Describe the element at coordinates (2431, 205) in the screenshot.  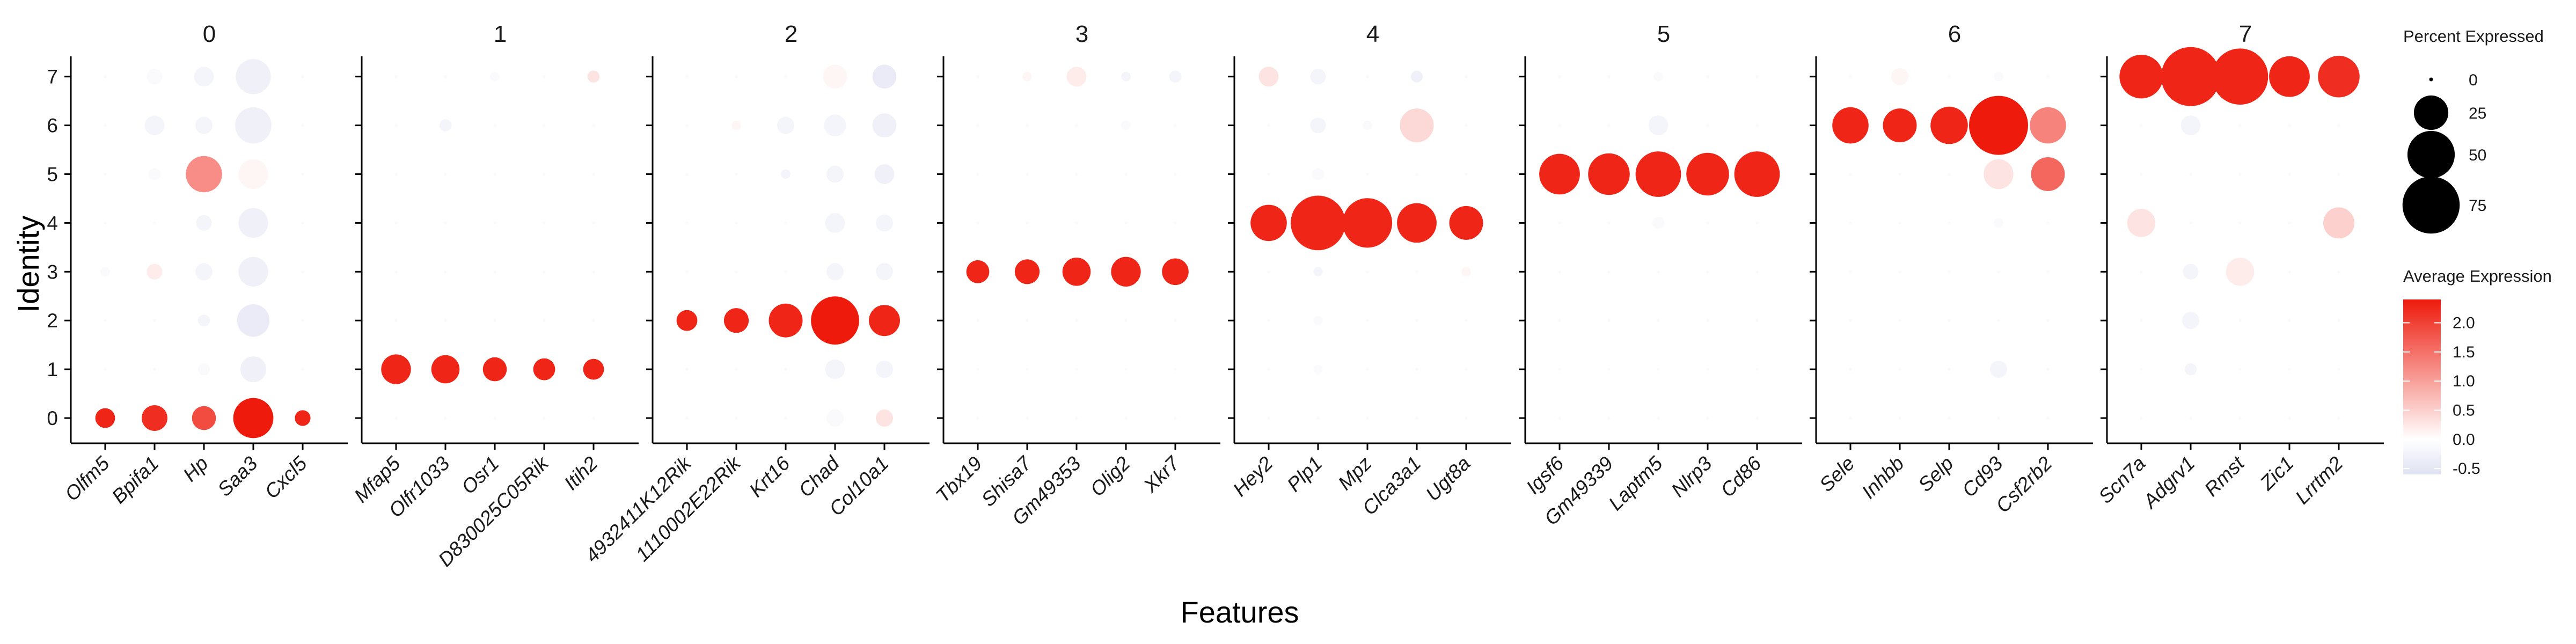
I see `size-legend-dot` at that location.